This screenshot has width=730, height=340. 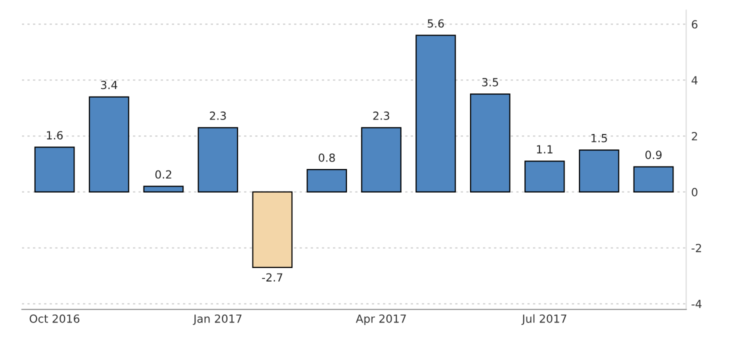 I want to click on data-label: 1.5, so click(x=599, y=138).